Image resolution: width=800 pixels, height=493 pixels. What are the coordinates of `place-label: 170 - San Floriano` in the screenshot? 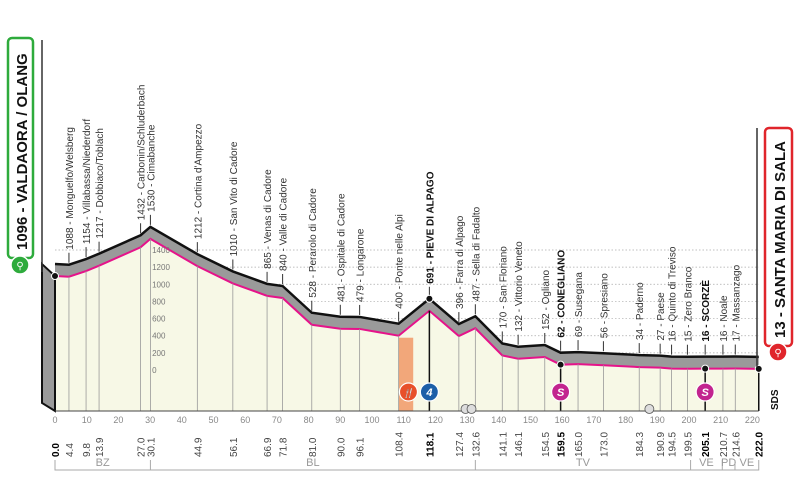 It's located at (503, 287).